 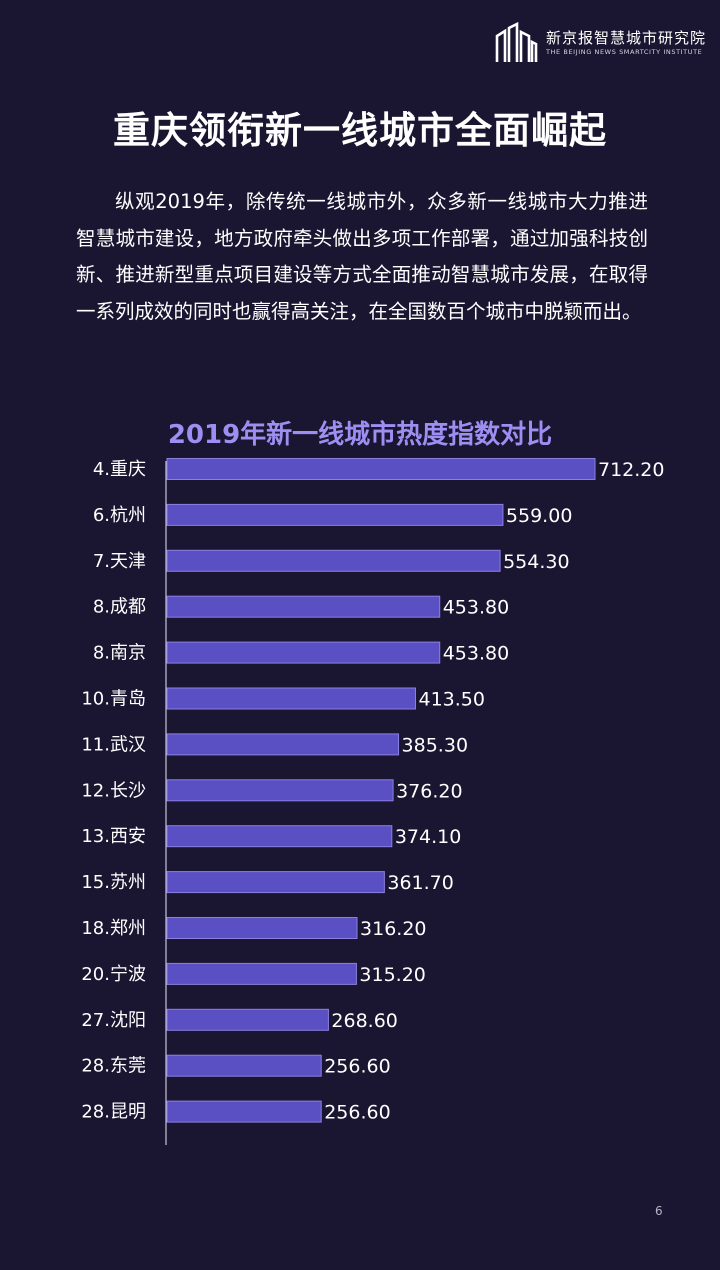 What do you see at coordinates (113, 928) in the screenshot?
I see `category-label: 18.郑州` at bounding box center [113, 928].